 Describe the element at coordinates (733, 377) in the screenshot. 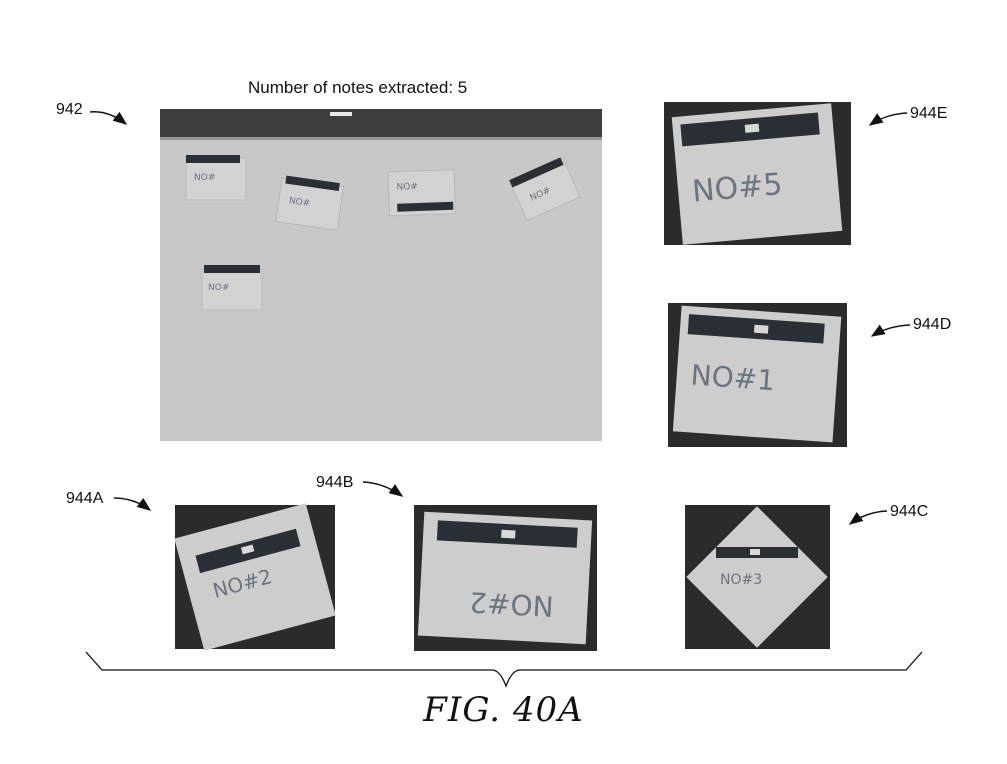

I see `svg-text: NO#1` at that location.